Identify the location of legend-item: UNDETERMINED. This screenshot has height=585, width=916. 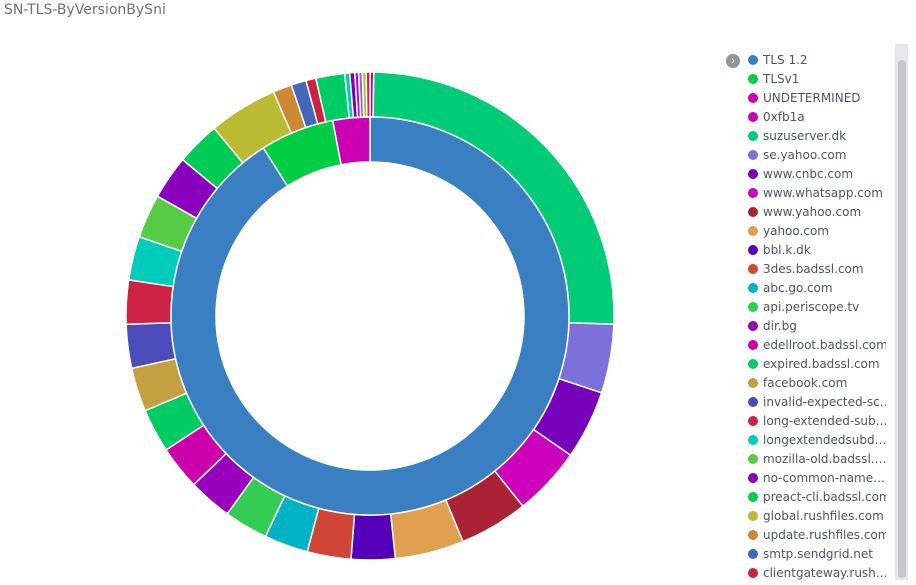
(817, 97).